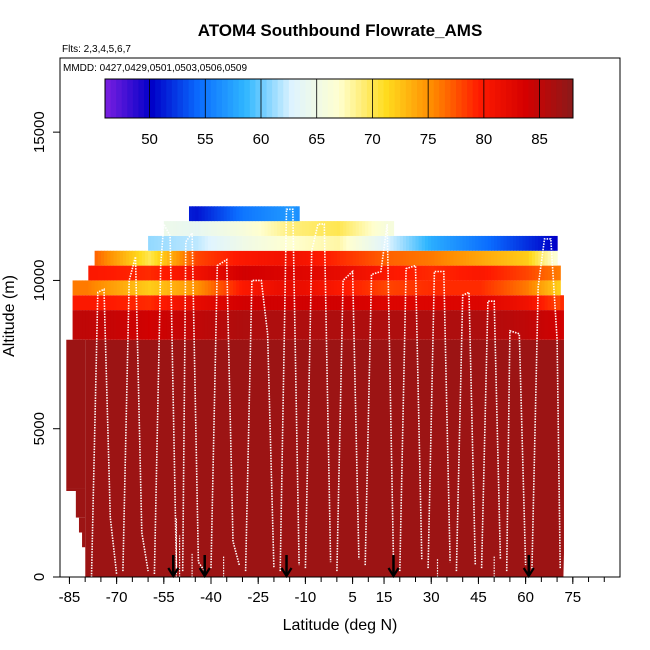 The height and width of the screenshot is (650, 650). Describe the element at coordinates (466, 431) in the screenshot. I see `flight-track` at that location.